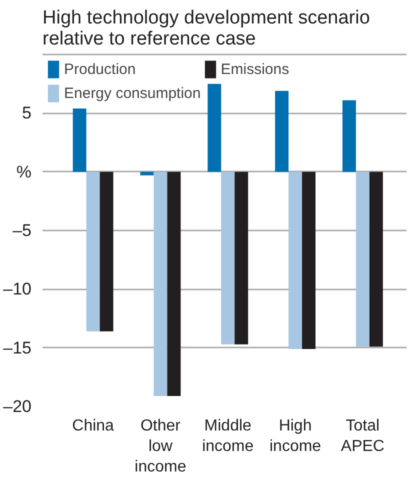 This screenshot has width=412, height=478. I want to click on y-tick-label: 5, so click(27, 113).